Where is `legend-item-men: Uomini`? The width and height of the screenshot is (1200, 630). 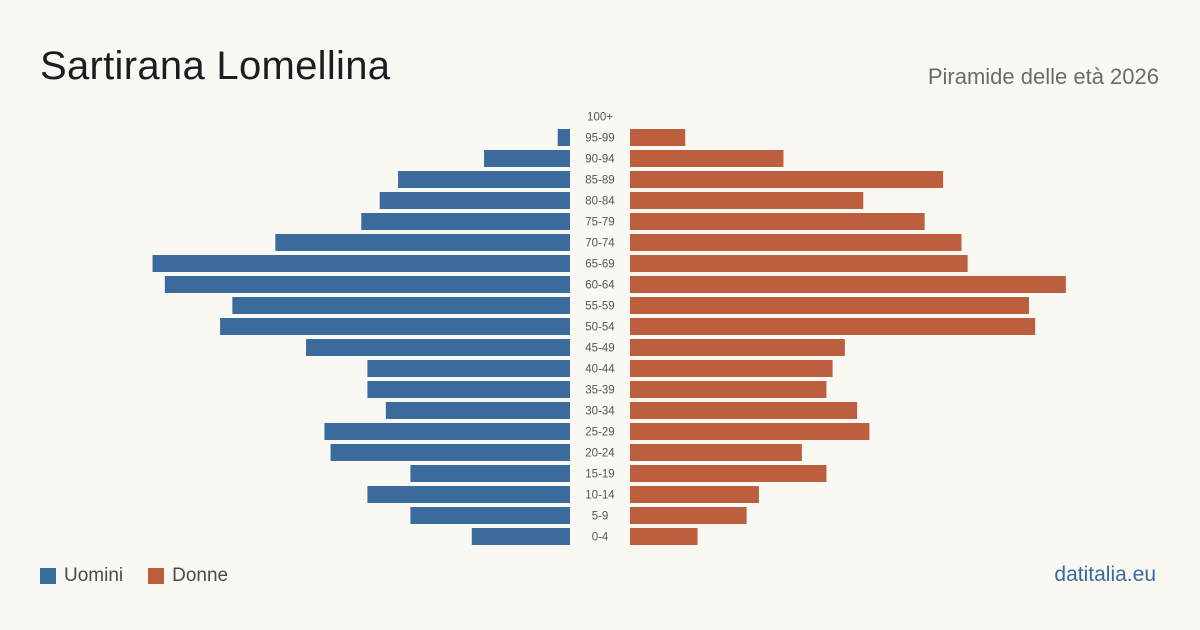 legend-item-men: Uomini is located at coordinates (81, 576).